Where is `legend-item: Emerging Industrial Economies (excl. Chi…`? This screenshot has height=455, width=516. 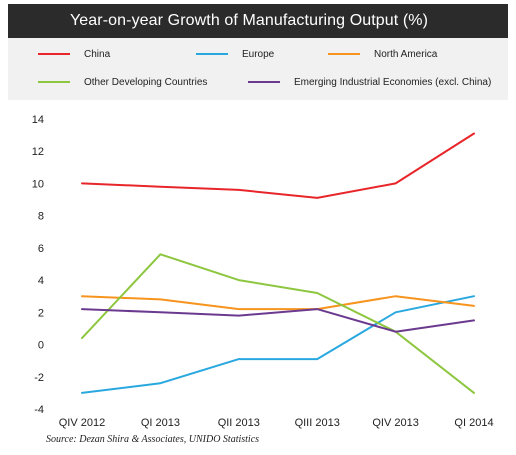 legend-item: Emerging Industrial Economies (excl. Chi… is located at coordinates (369, 82).